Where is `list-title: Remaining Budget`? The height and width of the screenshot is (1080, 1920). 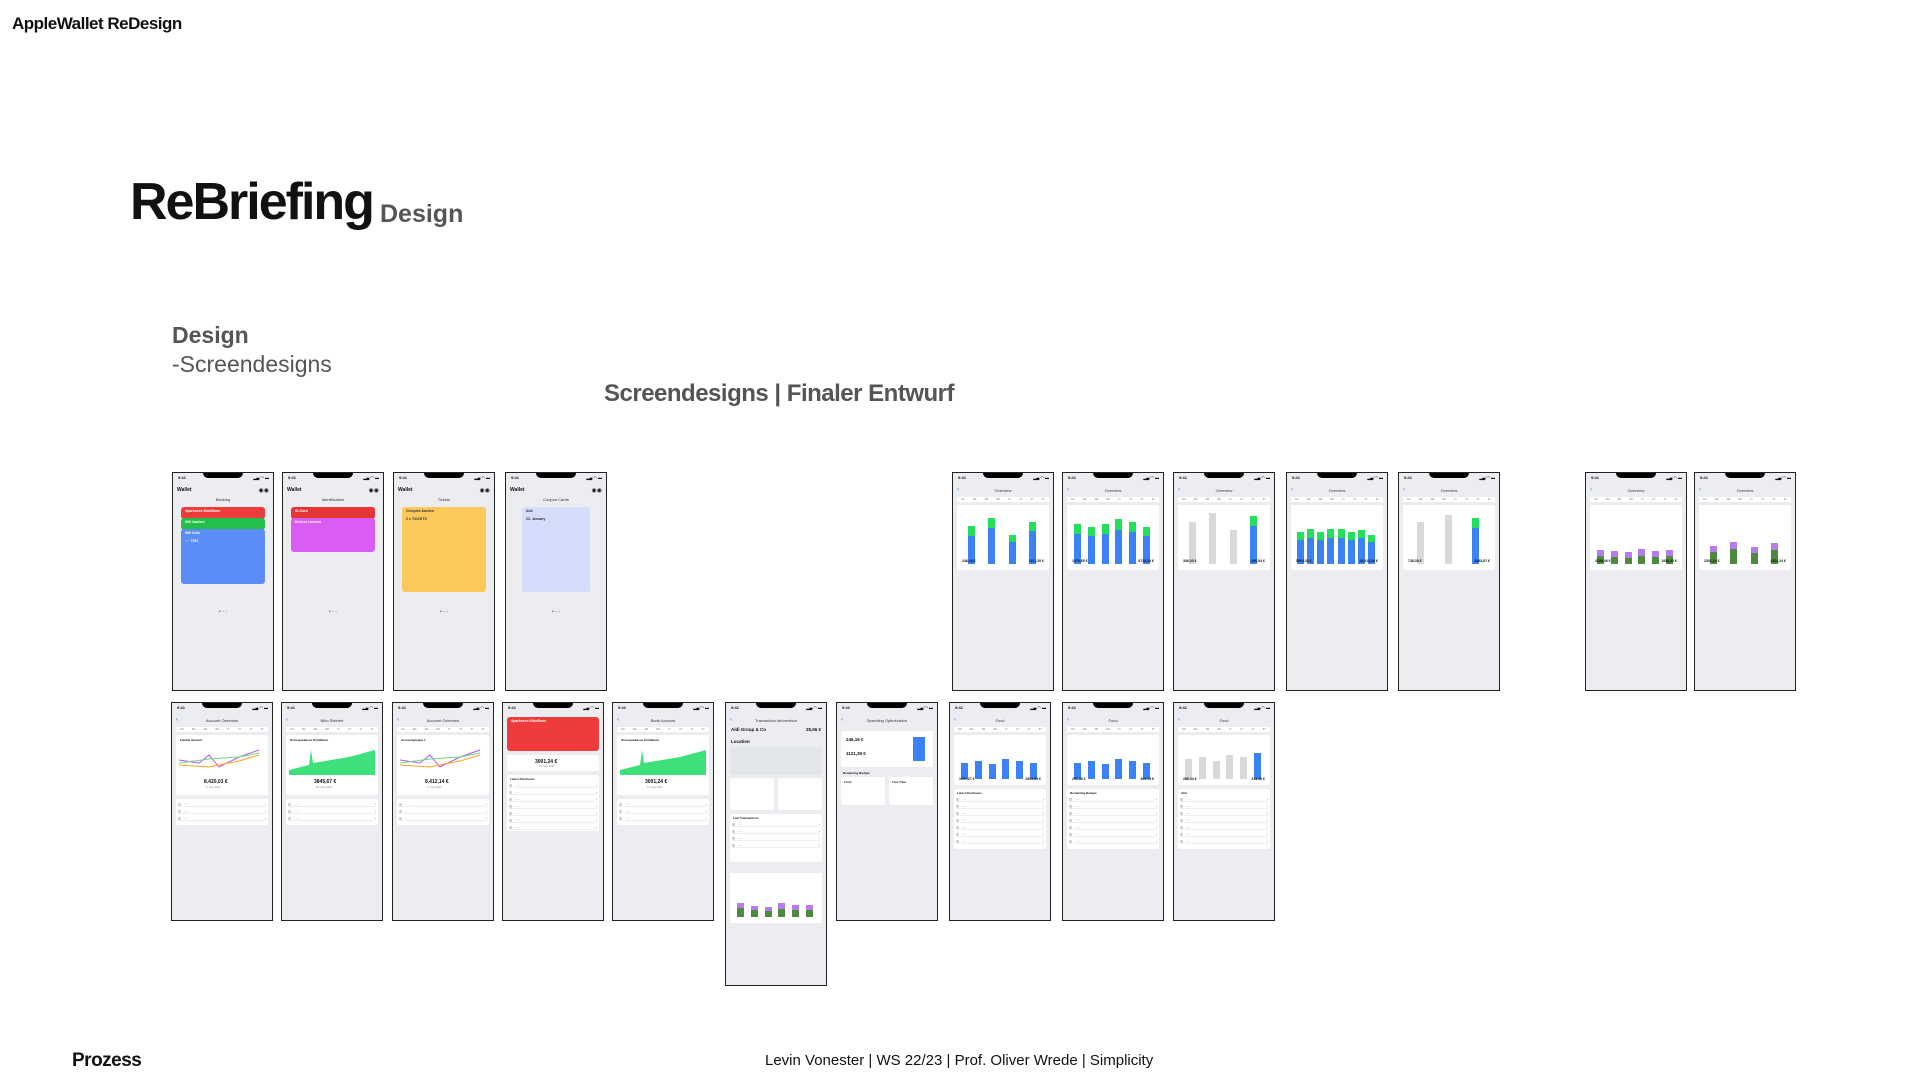
list-title: Remaining Budget is located at coordinates (1083, 793).